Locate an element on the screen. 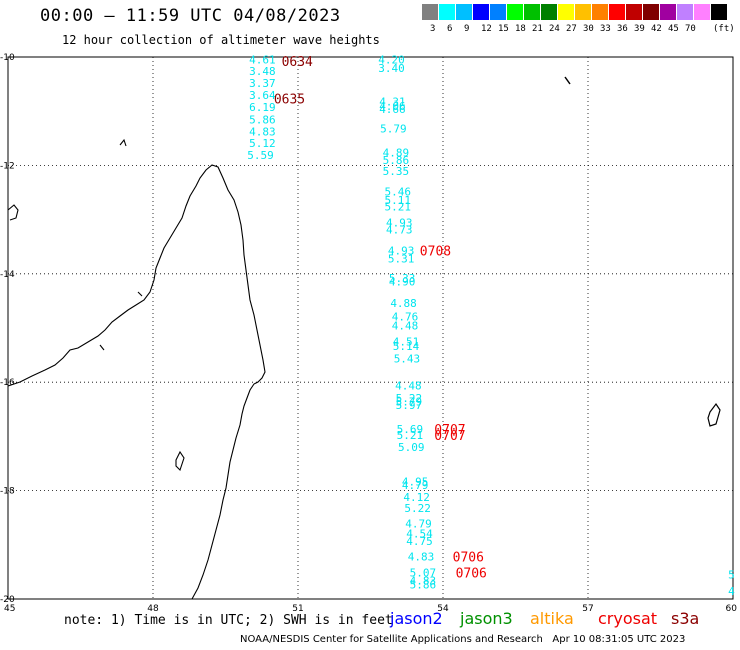 Image resolution: width=740 pixels, height=650 pixels. wave-height-value: 4.54 is located at coordinates (419, 533).